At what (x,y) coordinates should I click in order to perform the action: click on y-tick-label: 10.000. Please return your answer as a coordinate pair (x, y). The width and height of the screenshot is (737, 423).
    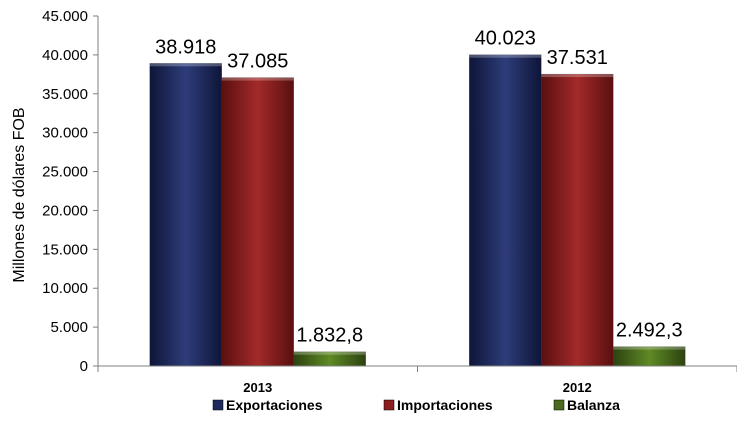
    Looking at the image, I should click on (65, 288).